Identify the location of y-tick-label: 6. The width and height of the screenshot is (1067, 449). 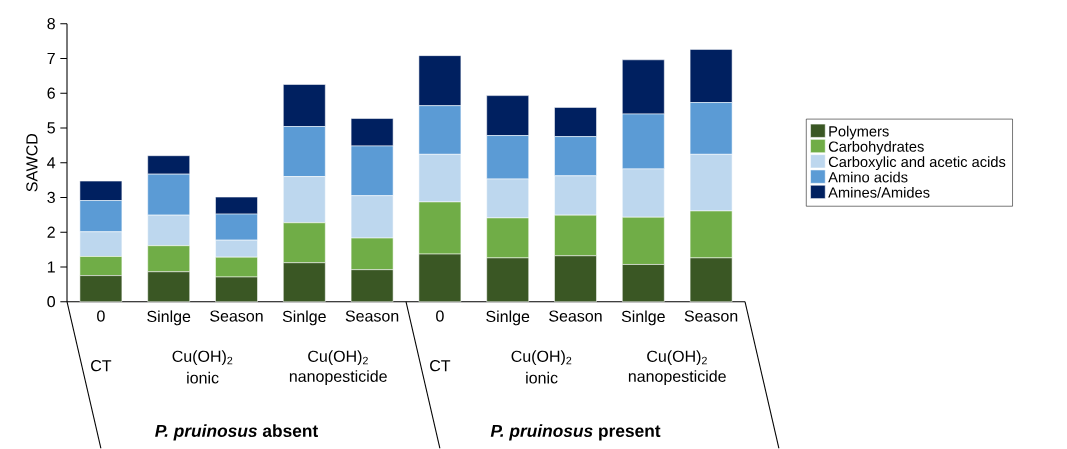
(51, 93).